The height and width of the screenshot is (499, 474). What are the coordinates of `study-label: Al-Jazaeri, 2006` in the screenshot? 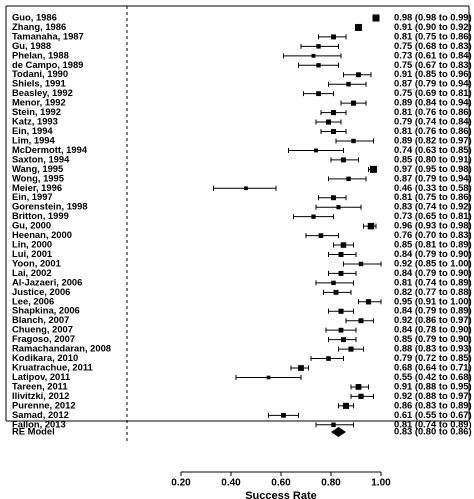 It's located at (47, 281).